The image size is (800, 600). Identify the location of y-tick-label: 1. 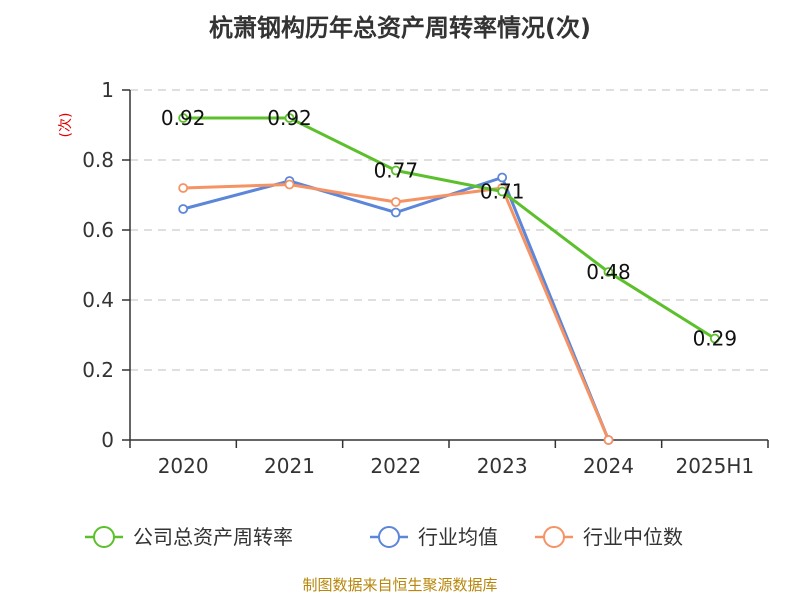
(107, 90).